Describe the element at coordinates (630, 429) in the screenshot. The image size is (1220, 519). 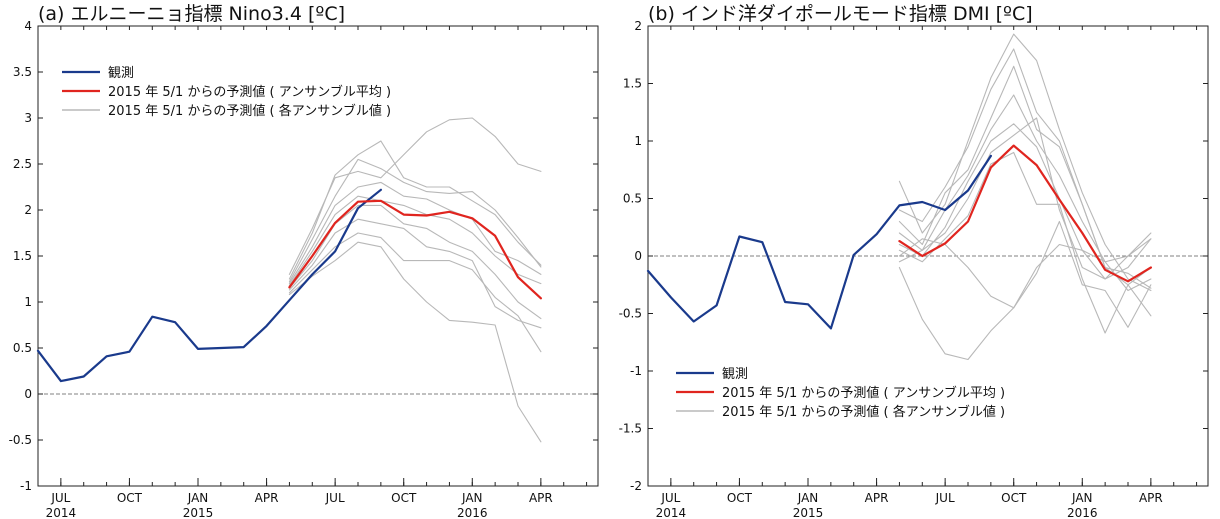
I see `y-tick-label: -1.5` at that location.